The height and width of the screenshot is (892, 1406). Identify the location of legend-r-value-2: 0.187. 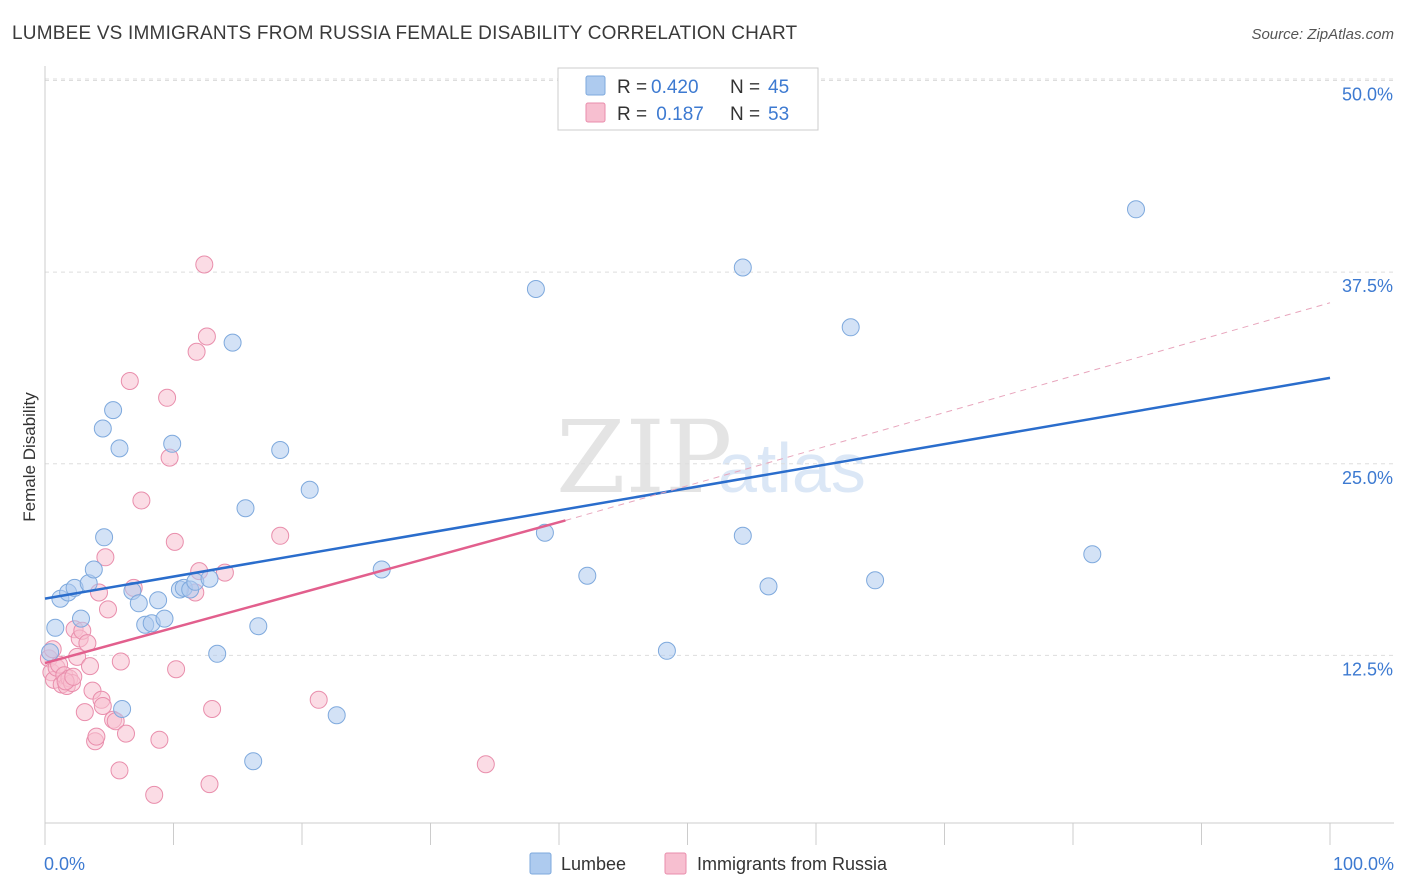
(677, 114).